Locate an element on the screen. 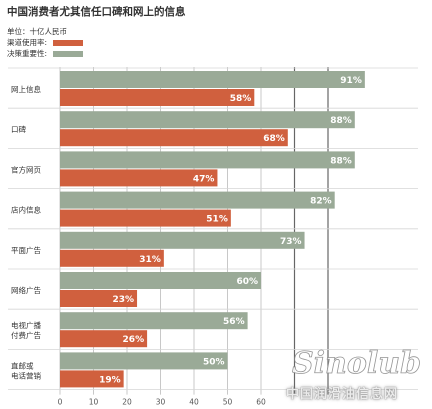  category-label: 网上信息 is located at coordinates (26, 89).